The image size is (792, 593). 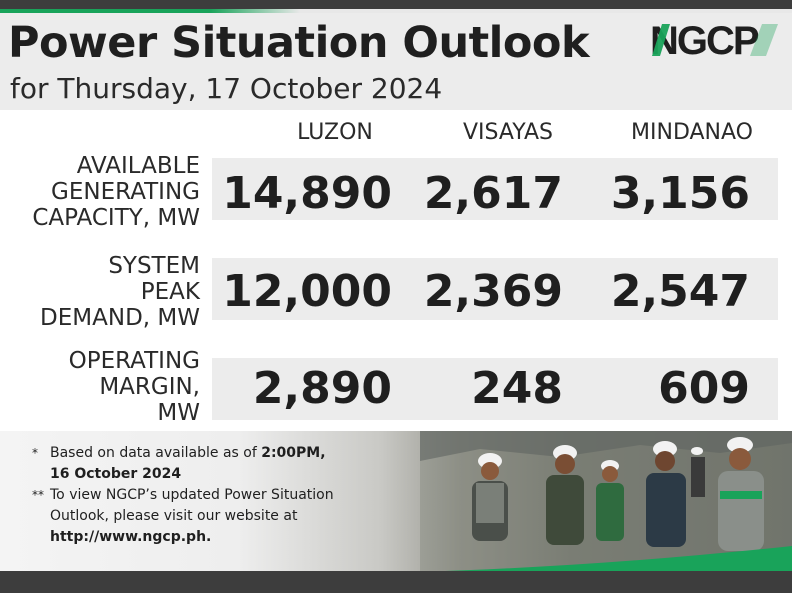 I want to click on value-mindanao-operating-margin: 609, so click(x=704, y=388).